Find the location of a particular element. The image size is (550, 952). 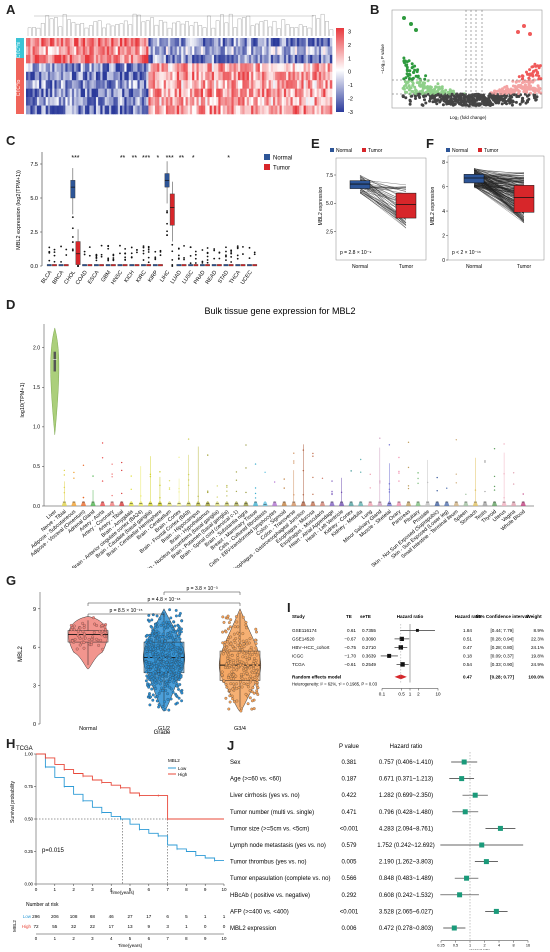

c-xtick-label: HNSC is located at coordinates (117, 278).